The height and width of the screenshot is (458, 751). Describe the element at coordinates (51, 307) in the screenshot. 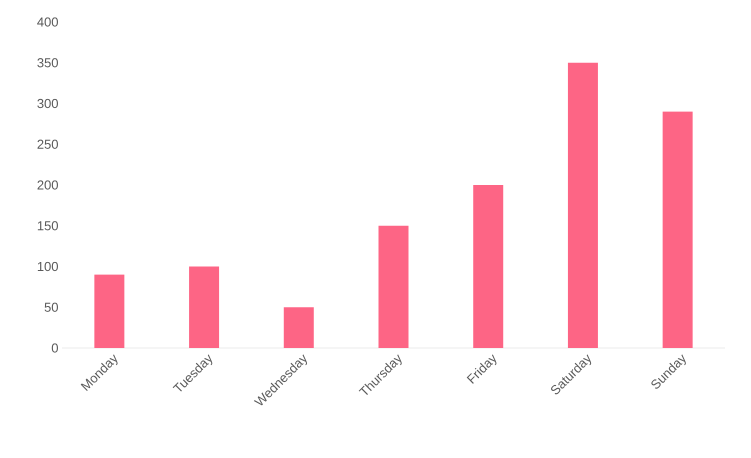

I see `y-tick-label: 50` at that location.